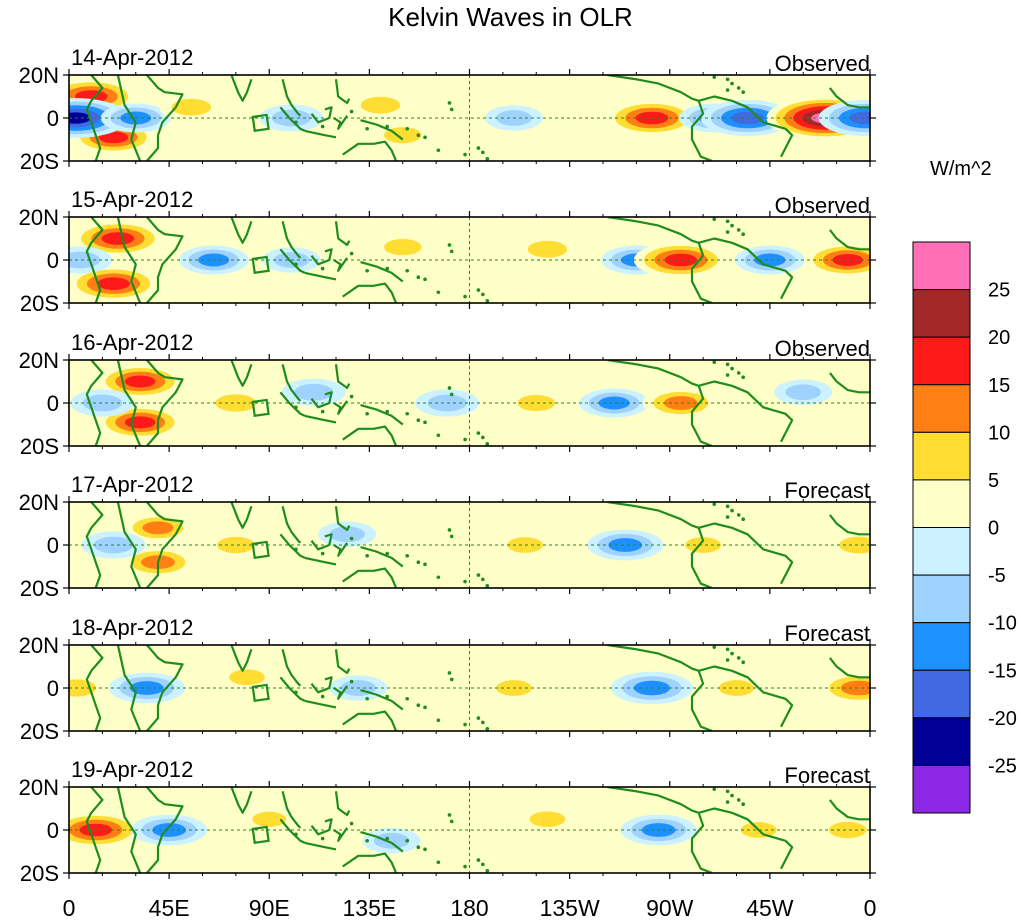 This screenshot has height=920, width=1021. What do you see at coordinates (999, 433) in the screenshot?
I see `colorbar-label: 10` at bounding box center [999, 433].